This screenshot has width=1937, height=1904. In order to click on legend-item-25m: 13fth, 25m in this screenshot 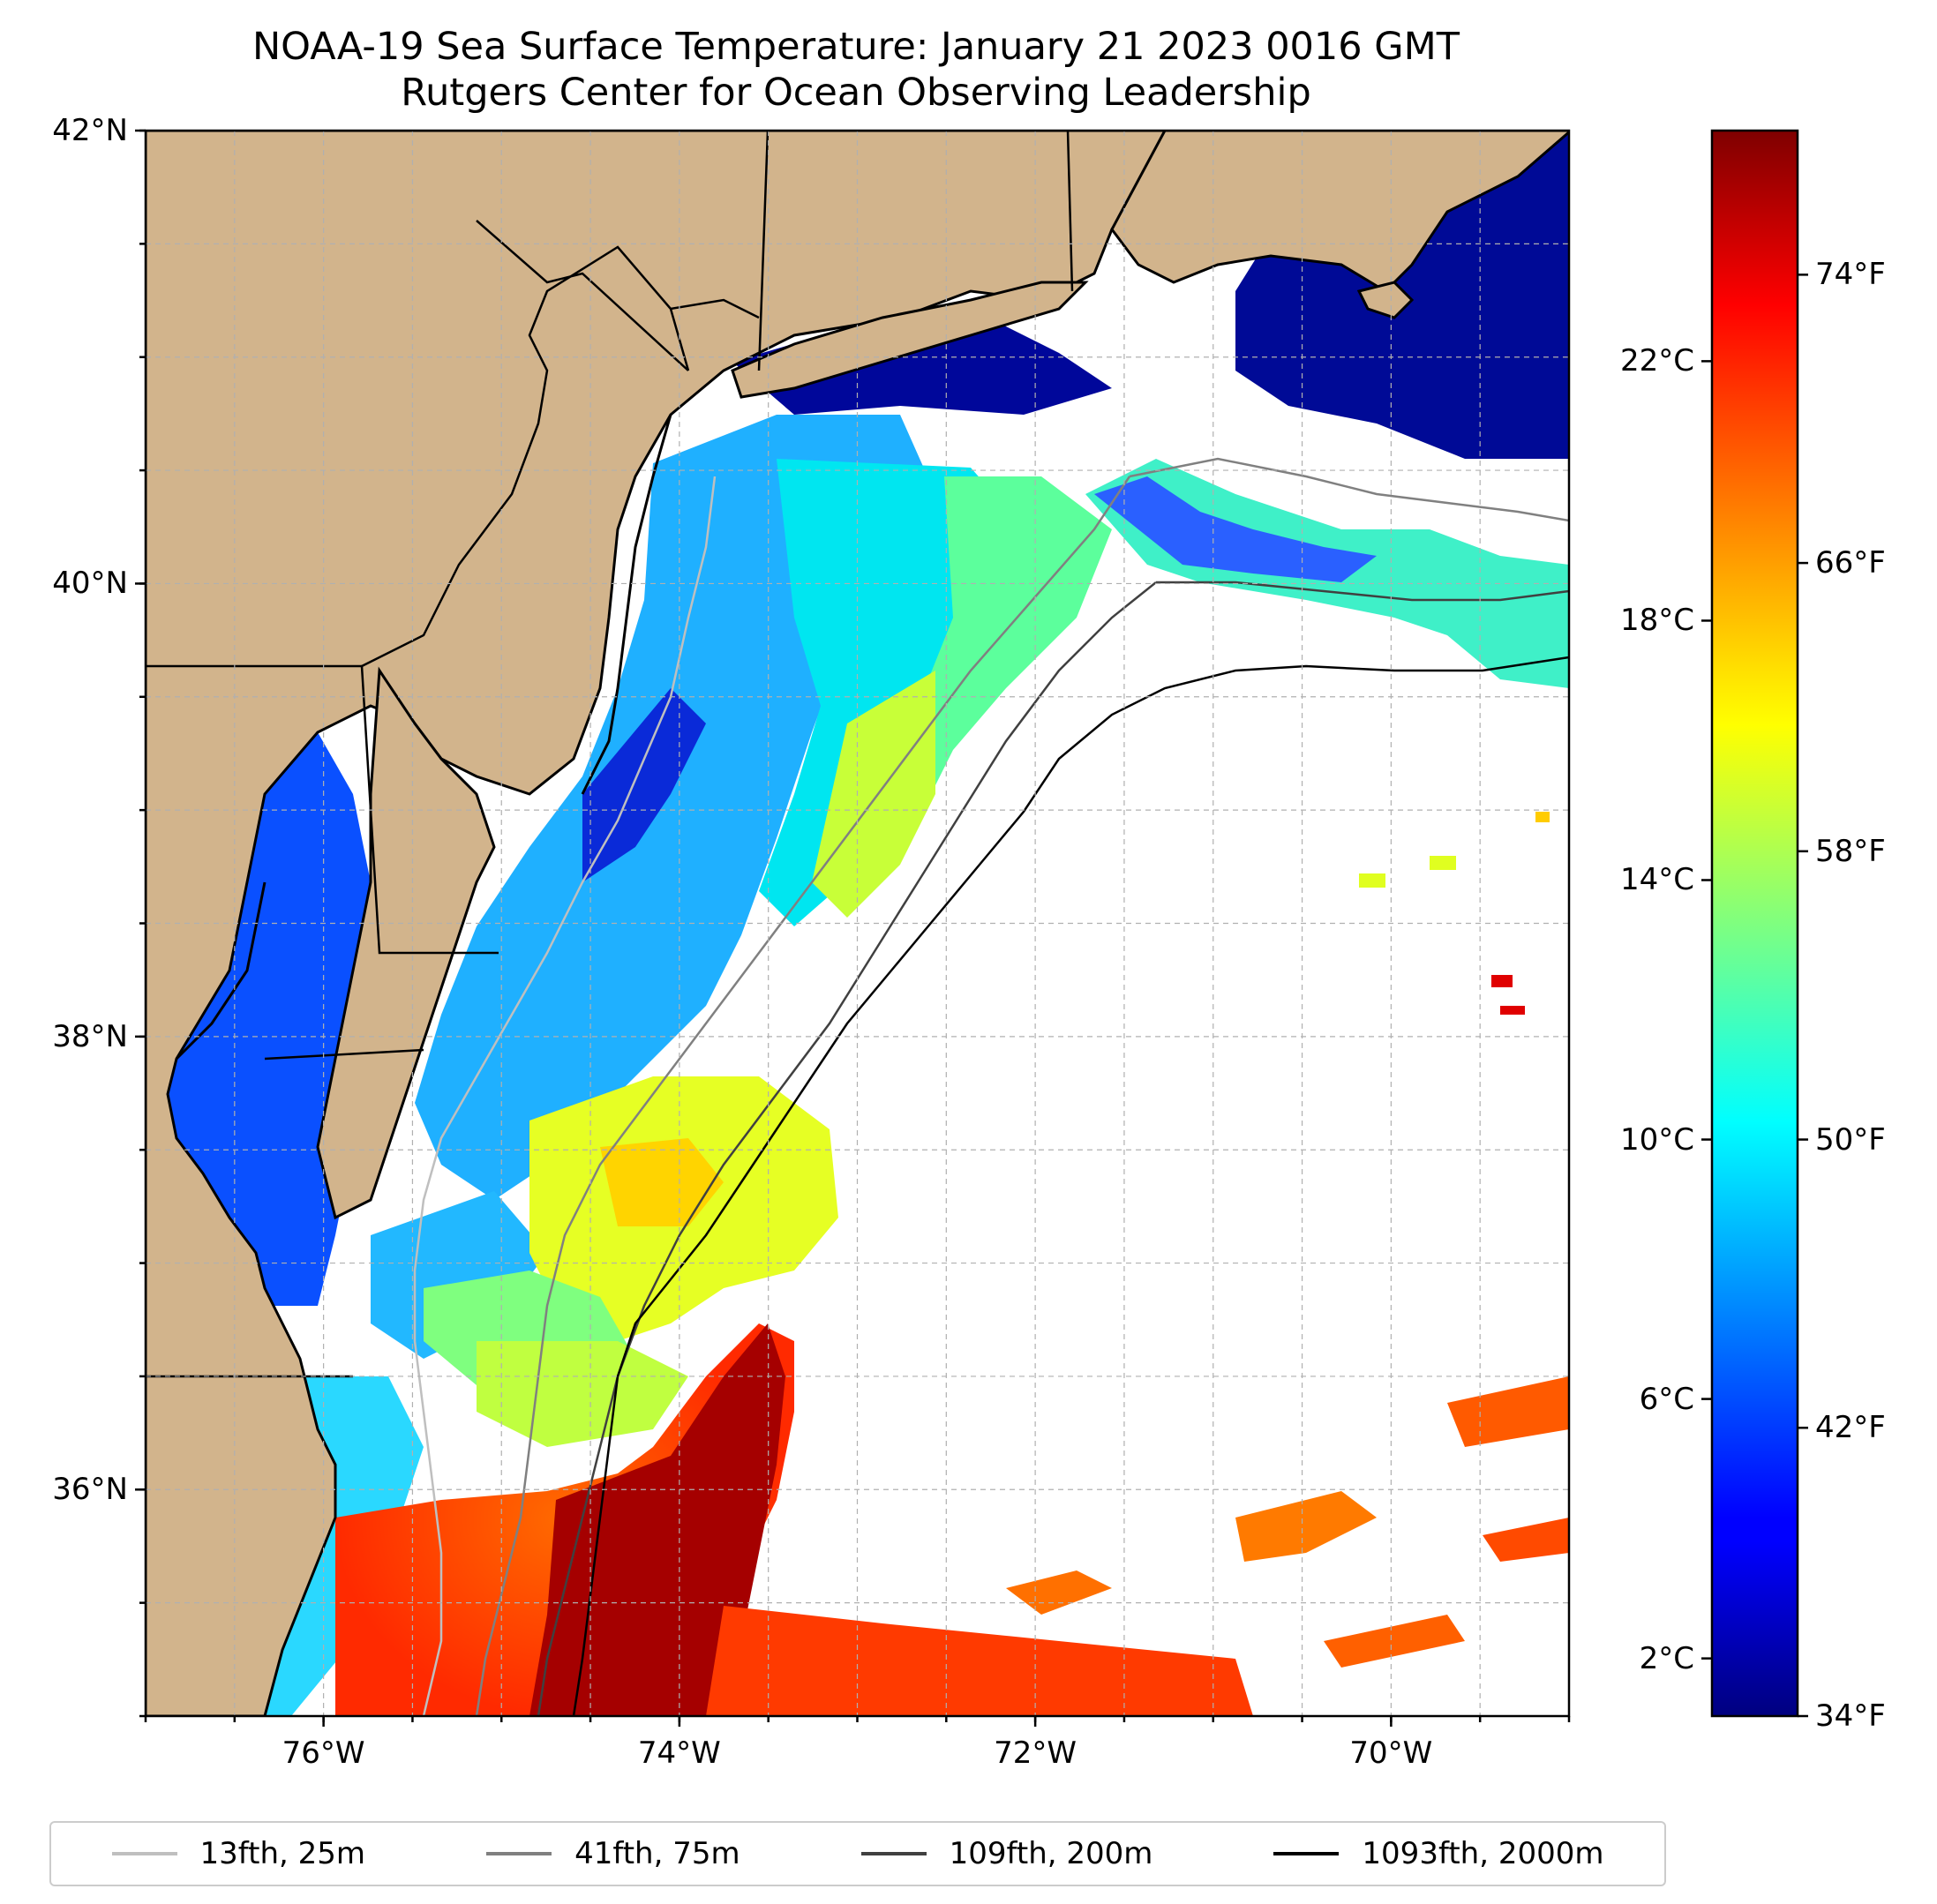, I will do `click(238, 1853)`.